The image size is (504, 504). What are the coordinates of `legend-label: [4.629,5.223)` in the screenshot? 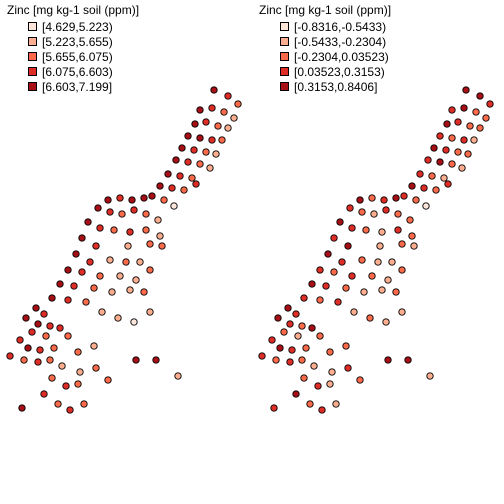 It's located at (77, 27).